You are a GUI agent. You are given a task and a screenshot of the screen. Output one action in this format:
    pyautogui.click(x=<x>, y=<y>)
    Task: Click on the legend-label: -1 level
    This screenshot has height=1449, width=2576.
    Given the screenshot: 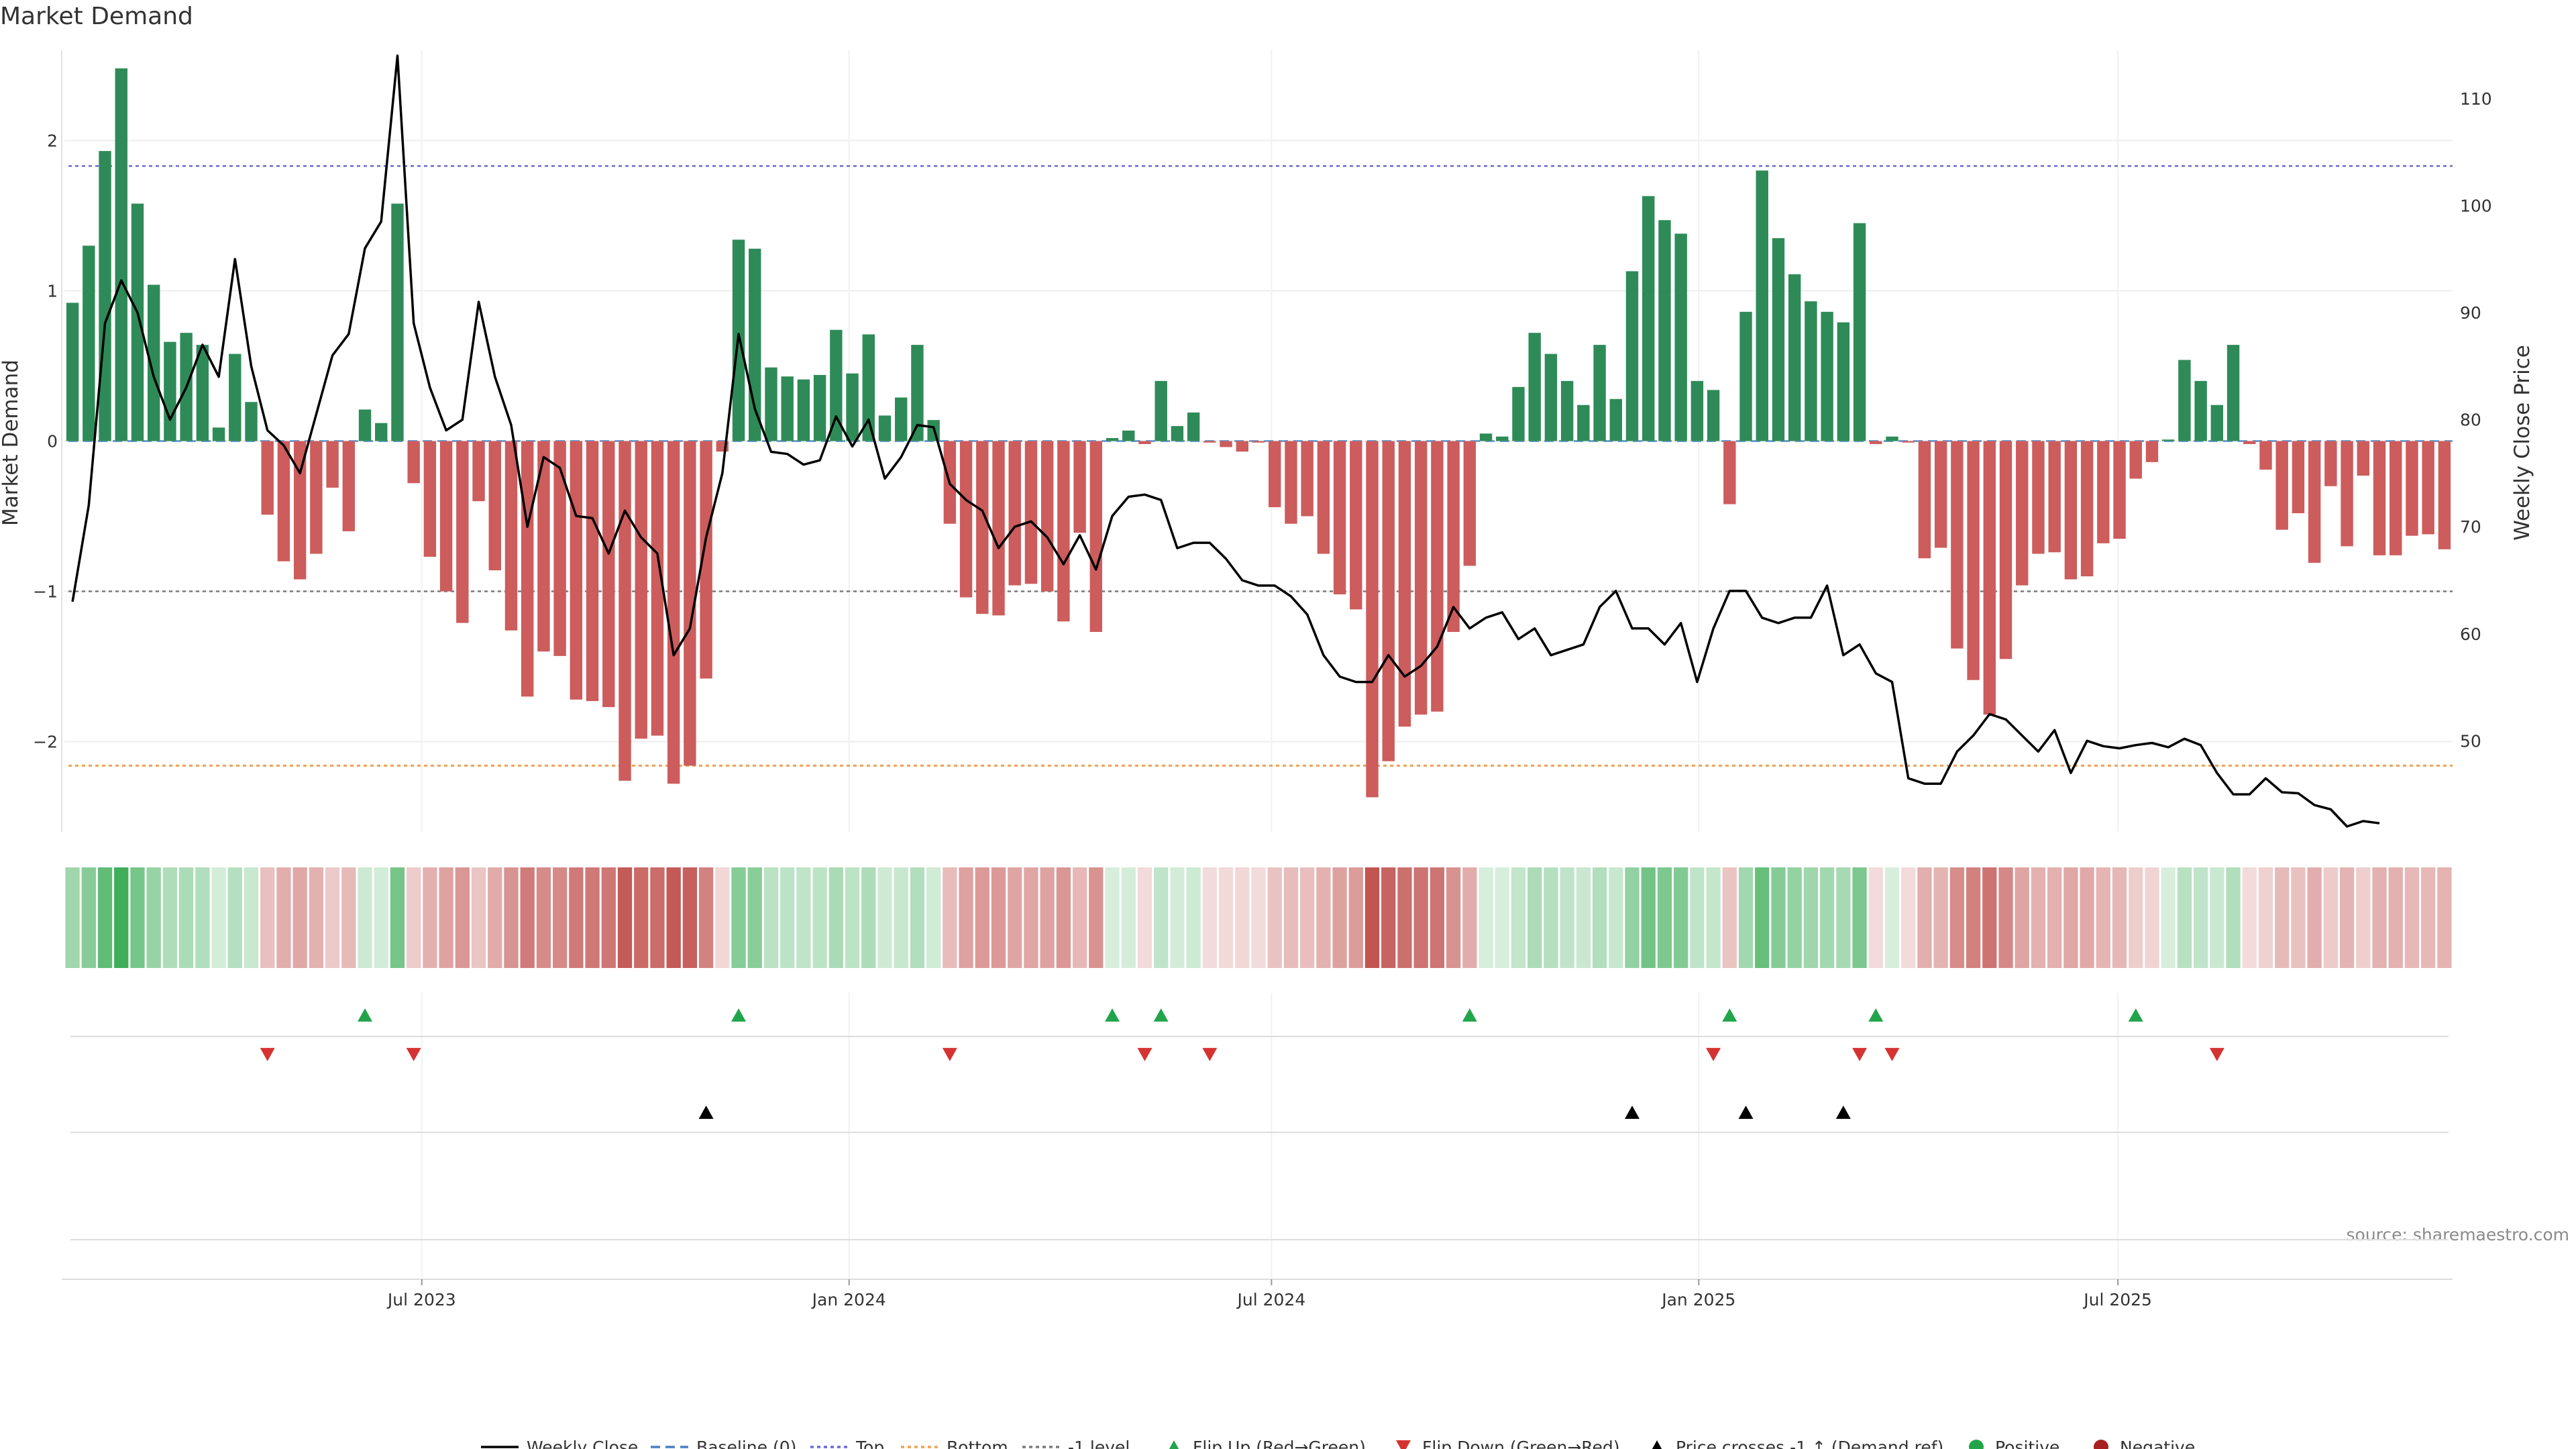 What is the action you would take?
    pyautogui.click(x=1099, y=1443)
    